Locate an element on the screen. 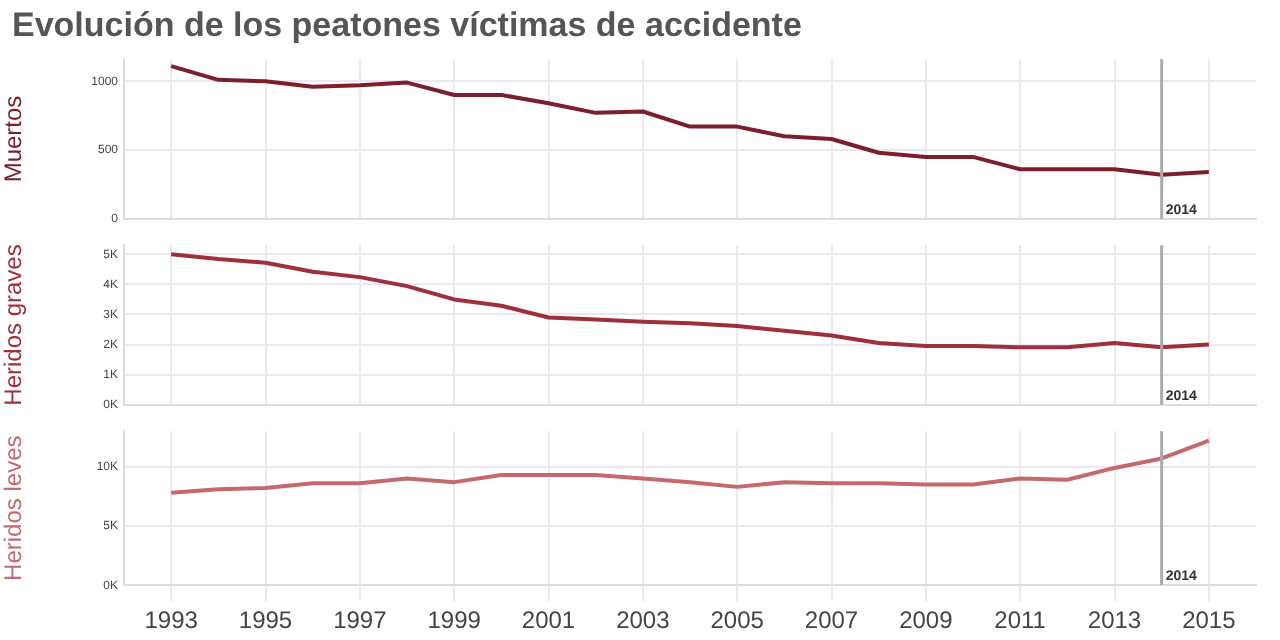 This screenshot has height=640, width=1280. x-tick-label: 2009 is located at coordinates (926, 620).